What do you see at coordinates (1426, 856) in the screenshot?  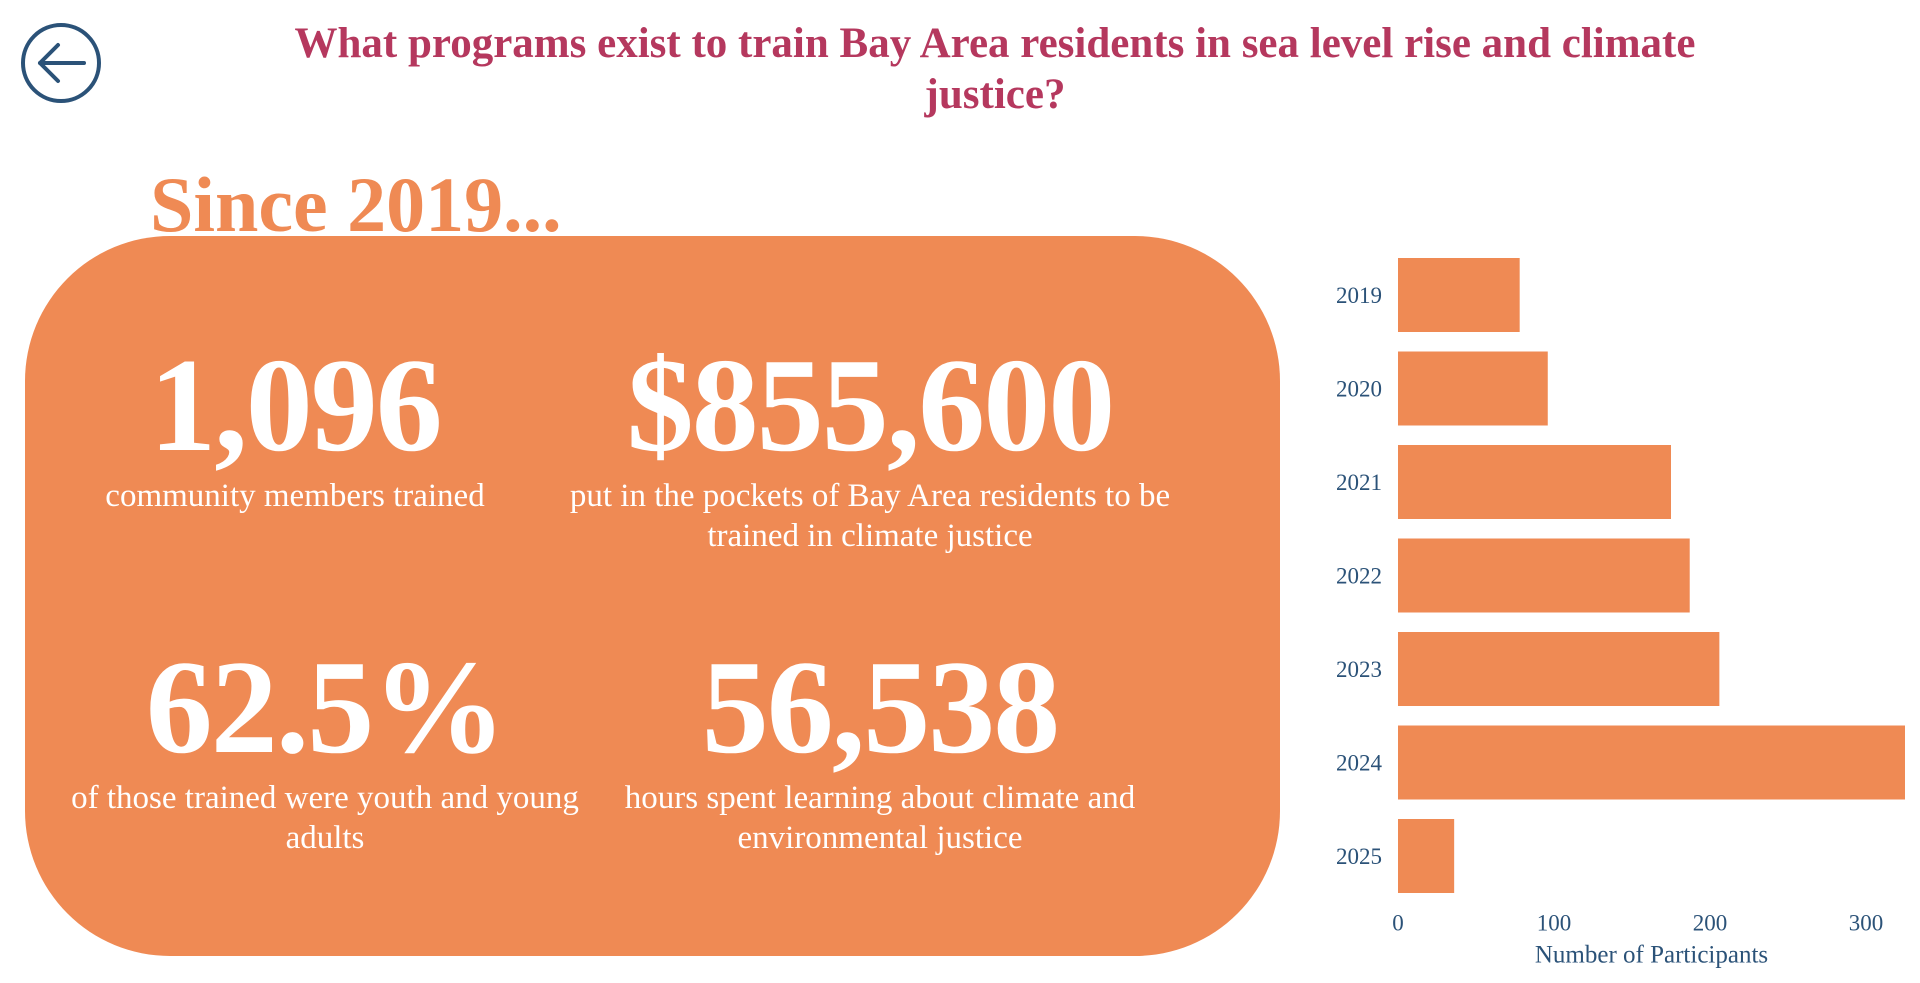 I see `bar-2025` at bounding box center [1426, 856].